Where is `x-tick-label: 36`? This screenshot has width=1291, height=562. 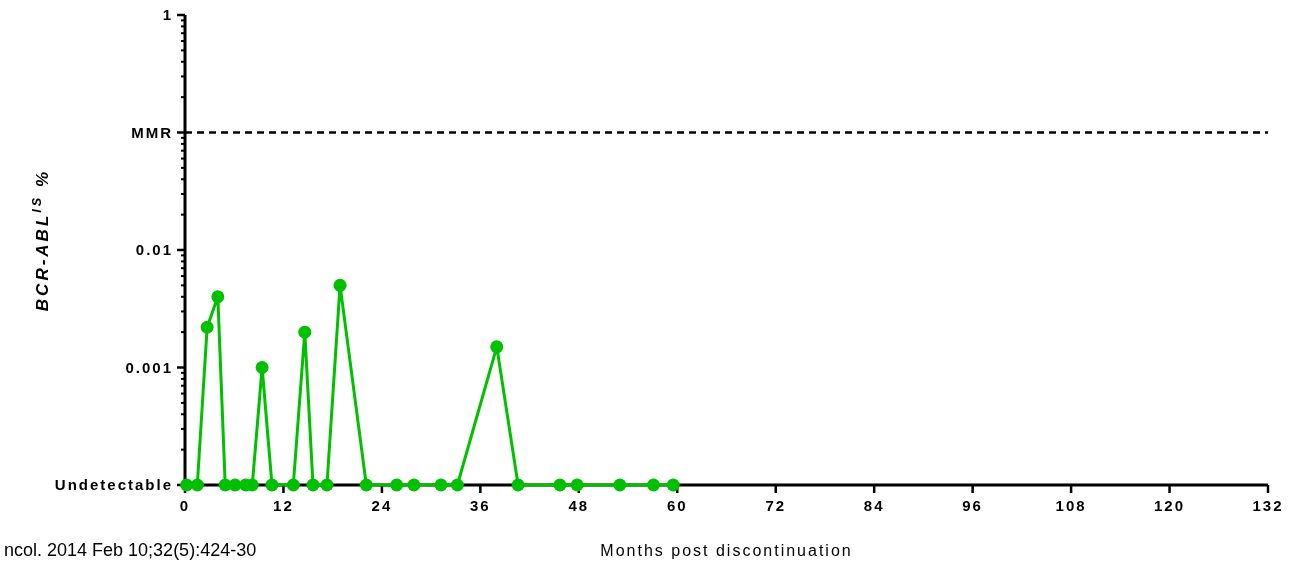 x-tick-label: 36 is located at coordinates (480, 505).